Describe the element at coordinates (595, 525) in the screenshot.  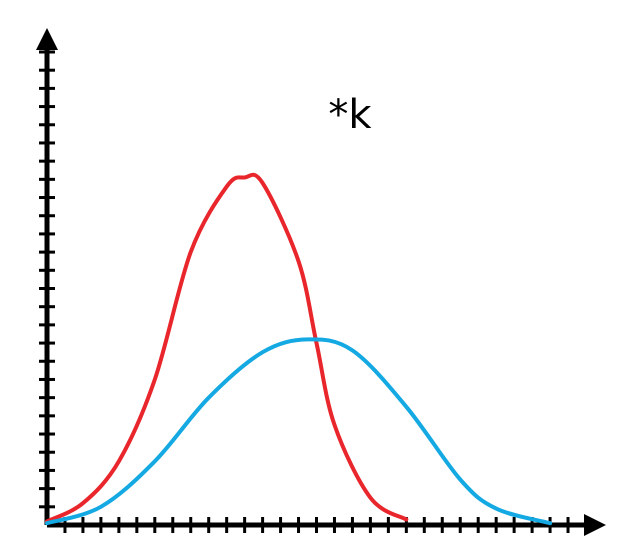
I see `x-axis-arrow` at that location.